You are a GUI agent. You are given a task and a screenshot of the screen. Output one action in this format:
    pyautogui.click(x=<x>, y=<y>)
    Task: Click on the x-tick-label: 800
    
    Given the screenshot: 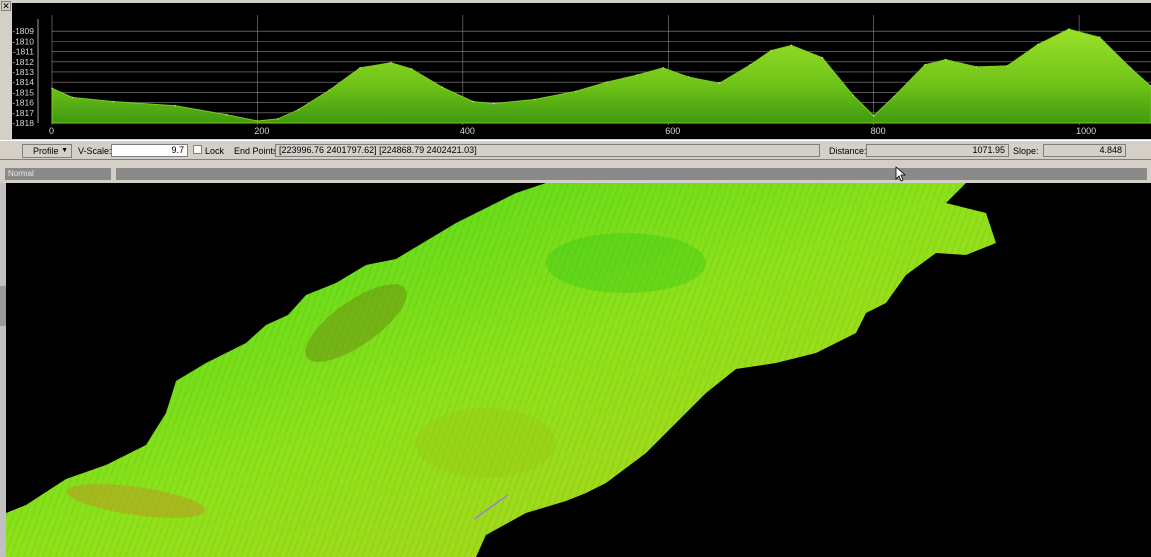 What is the action you would take?
    pyautogui.click(x=878, y=131)
    